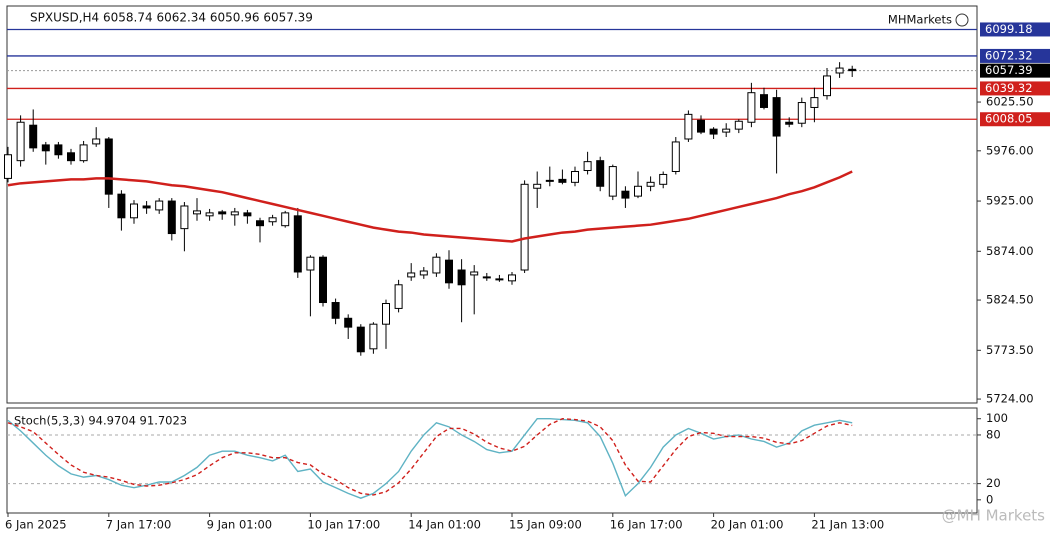 The height and width of the screenshot is (549, 1058). What do you see at coordinates (747, 525) in the screenshot?
I see `x-tick-label: 20 Jan 01:00` at bounding box center [747, 525].